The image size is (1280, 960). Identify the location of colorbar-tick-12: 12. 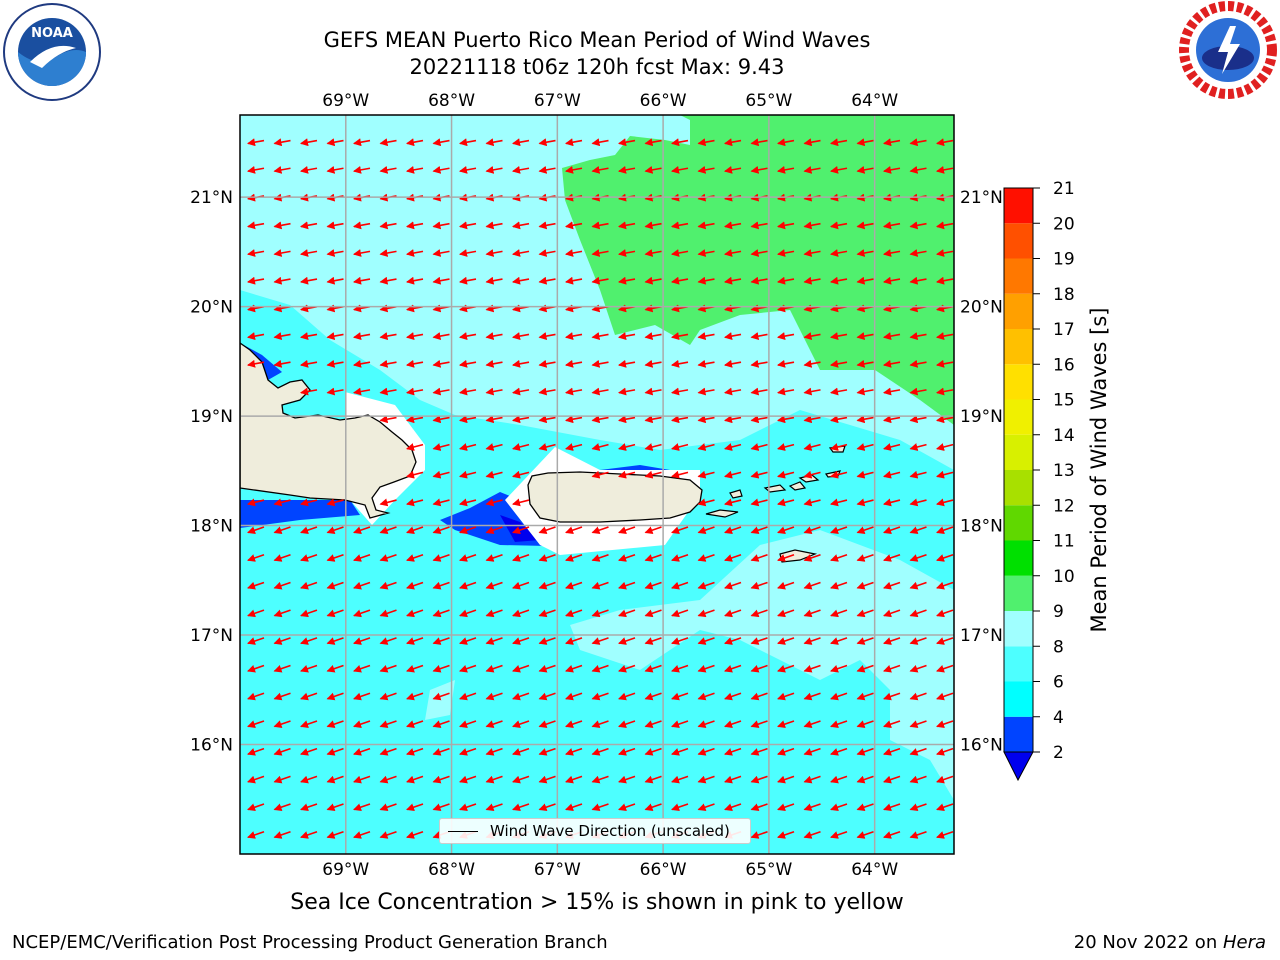
(1064, 506).